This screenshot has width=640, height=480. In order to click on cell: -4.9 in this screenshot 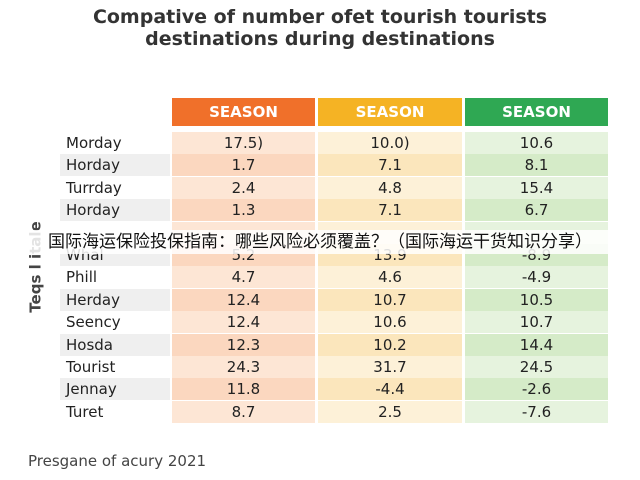, I will do `click(536, 277)`.